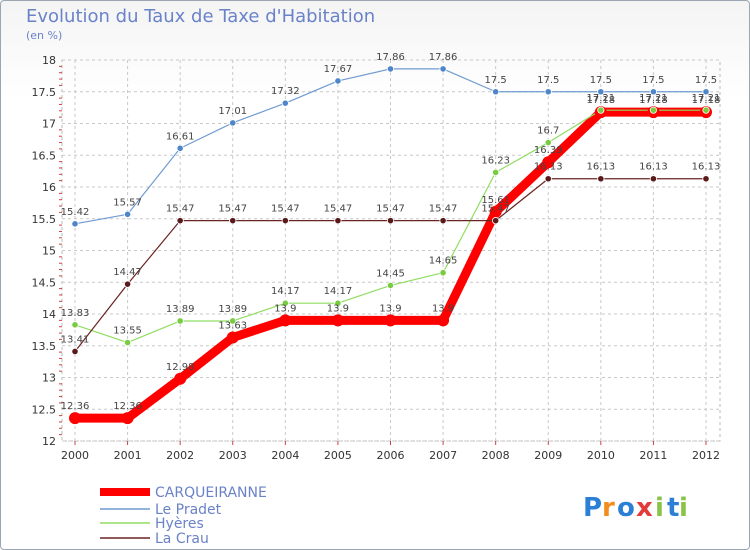 The height and width of the screenshot is (550, 750). What do you see at coordinates (211, 493) in the screenshot?
I see `legend-label: CARQUEIRANNE` at bounding box center [211, 493].